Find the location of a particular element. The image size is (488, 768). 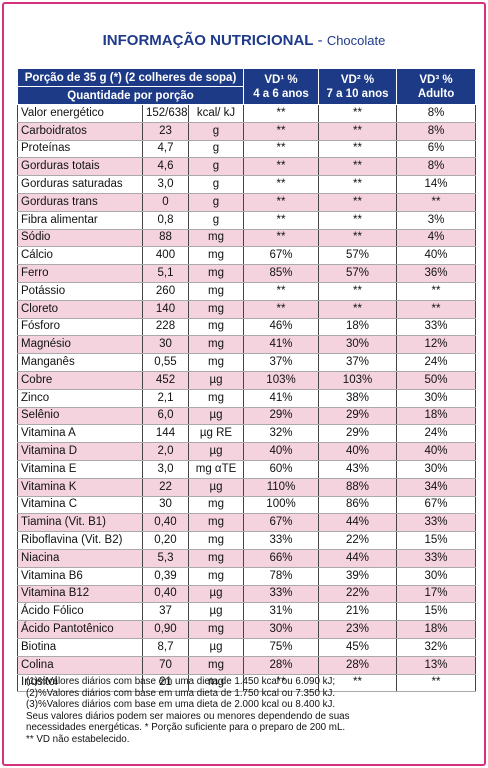

vd3: ** is located at coordinates (436, 202).